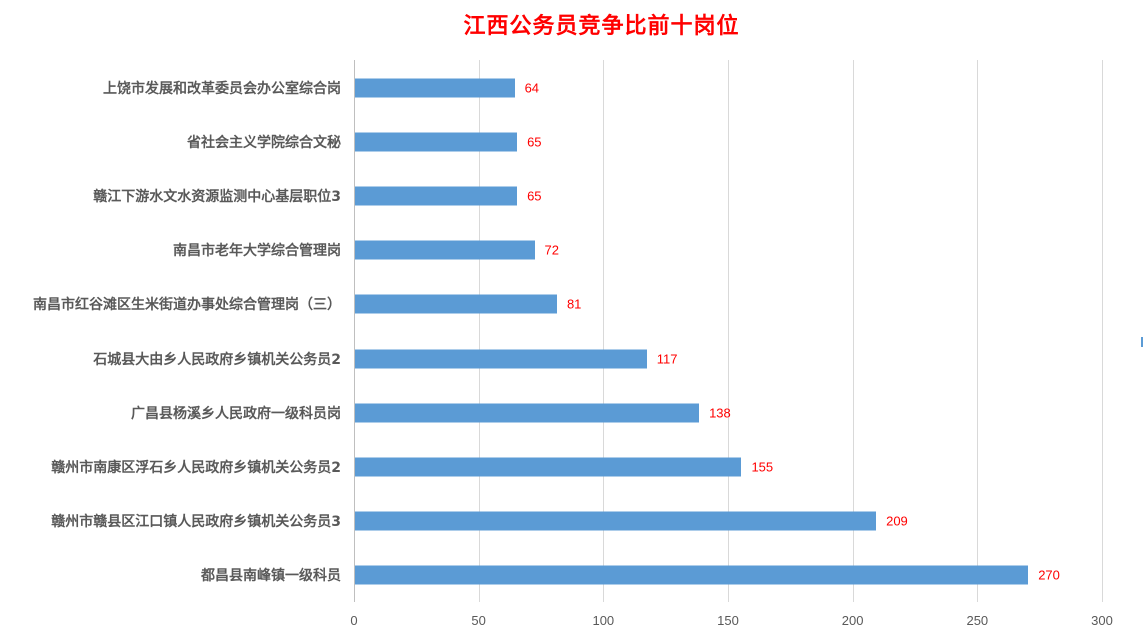 The image size is (1143, 635). What do you see at coordinates (236, 413) in the screenshot?
I see `category-label: 广昌县杨溪乡人民政府一级科员岗` at bounding box center [236, 413].